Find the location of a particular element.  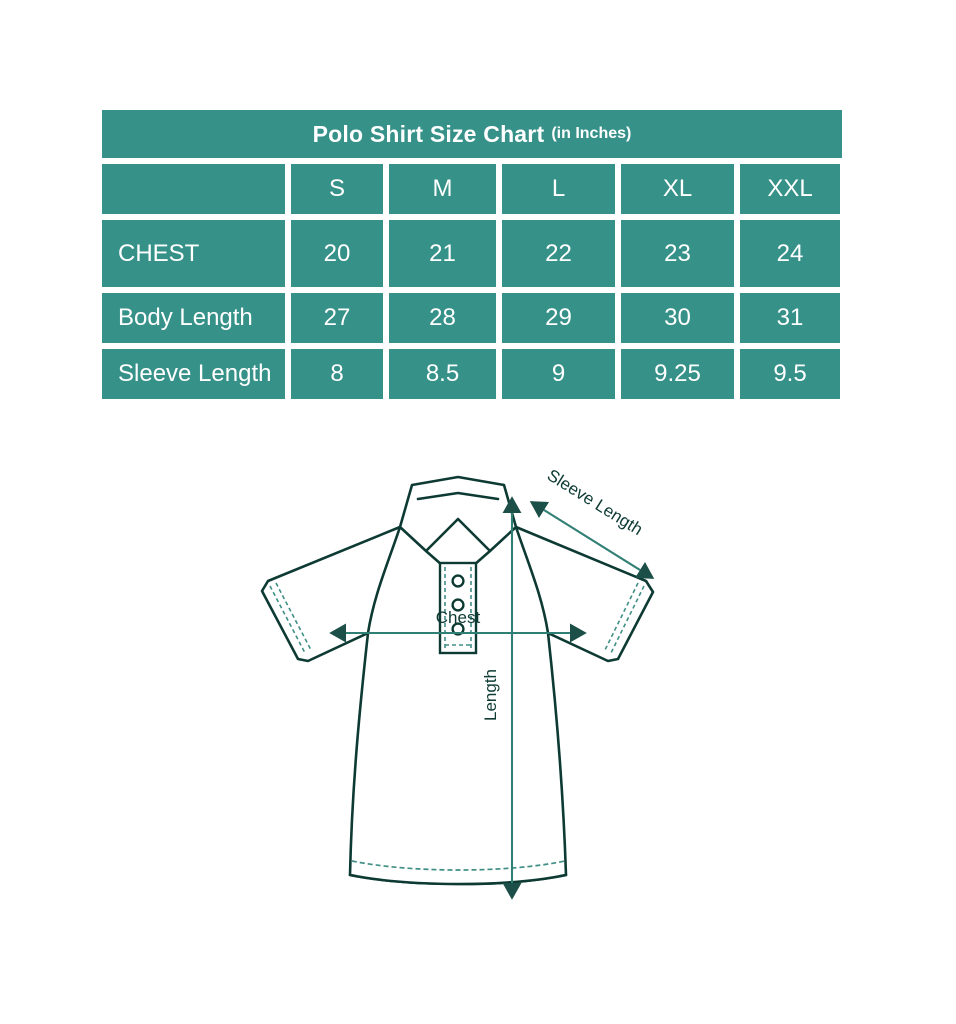

chart-unit-label: (in Inches) is located at coordinates (591, 133).